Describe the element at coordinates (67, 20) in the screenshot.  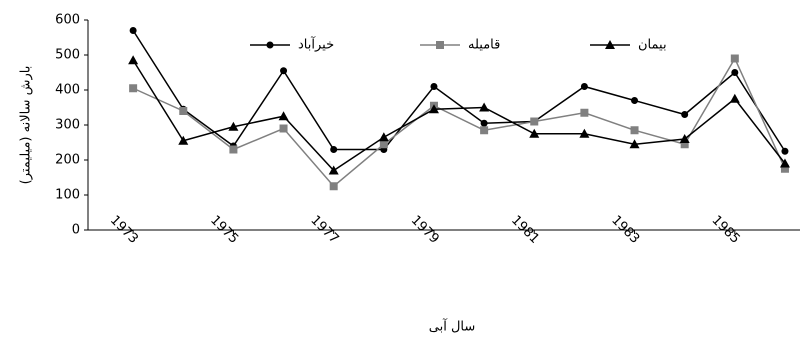
I see `y-tick-label: 600` at that location.